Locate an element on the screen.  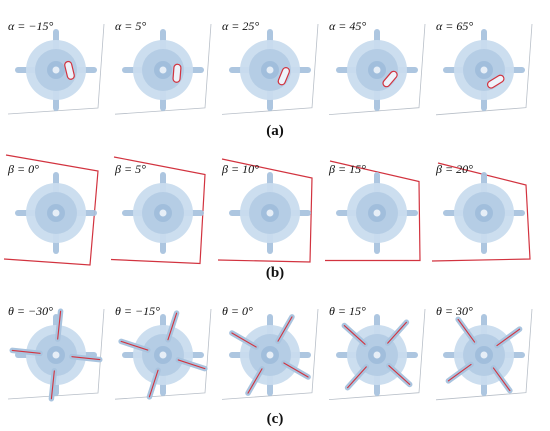
cell-c-5: θ = 30° is located at coordinates (484, 352).